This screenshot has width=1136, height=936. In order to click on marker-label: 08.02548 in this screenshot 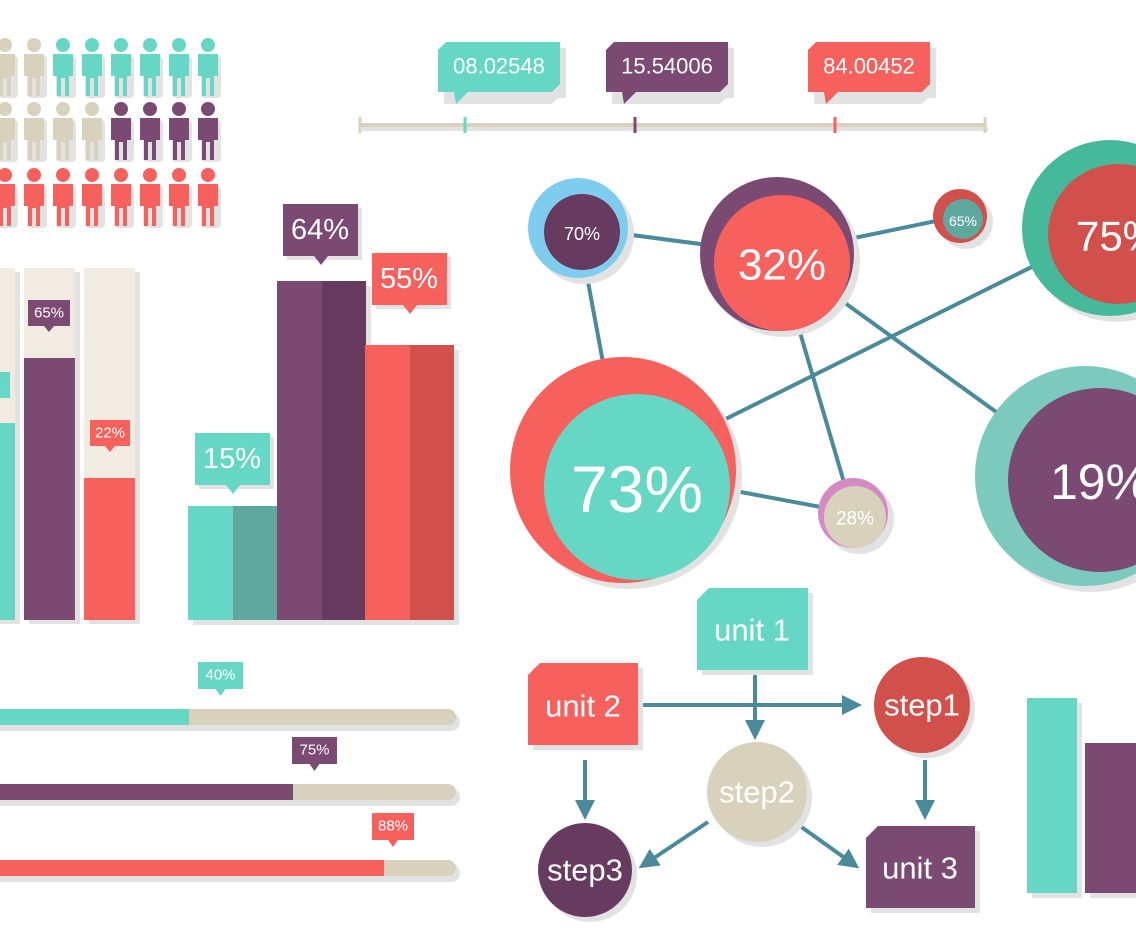, I will do `click(499, 66)`.